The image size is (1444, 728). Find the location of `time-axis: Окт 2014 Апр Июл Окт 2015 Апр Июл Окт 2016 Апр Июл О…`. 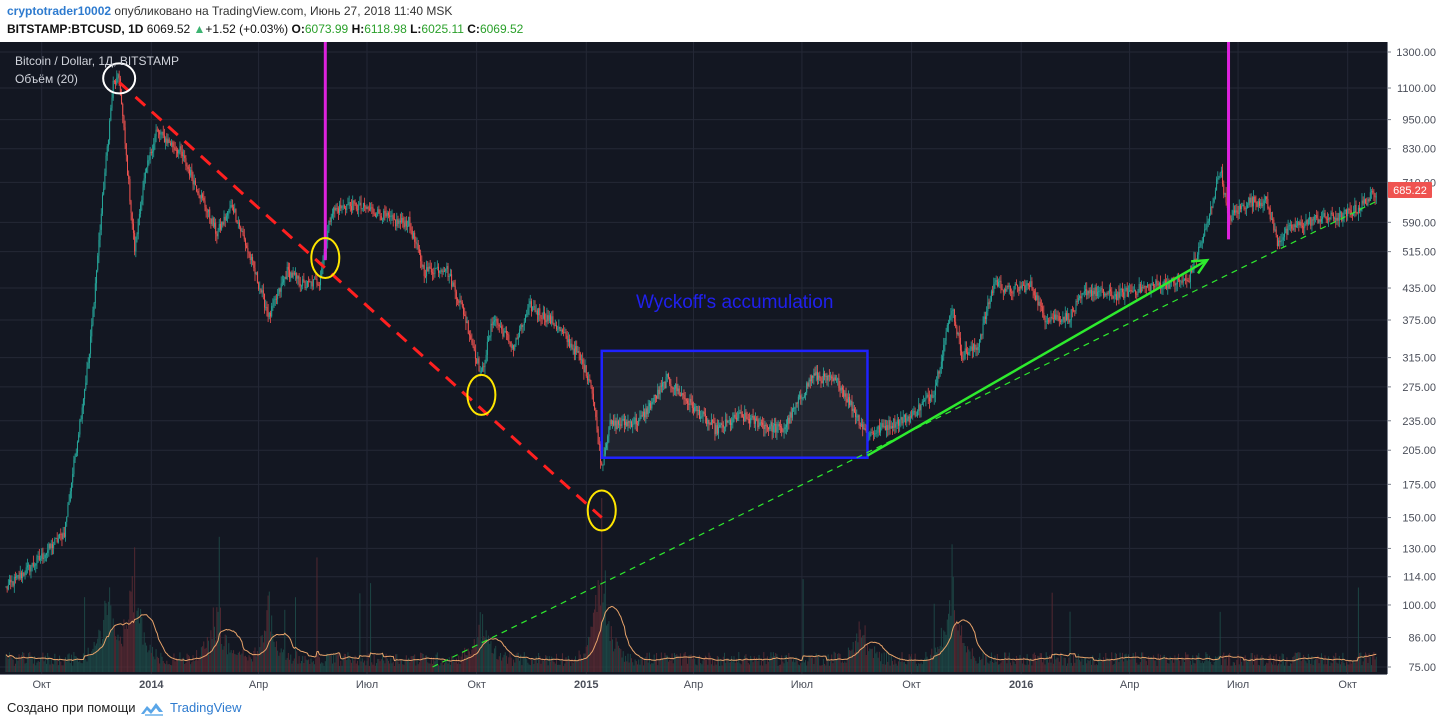

time-axis: Окт 2014 Апр Июл Окт 2015 Апр Июл Окт 2016 Апр Июл О… is located at coordinates (694, 685).